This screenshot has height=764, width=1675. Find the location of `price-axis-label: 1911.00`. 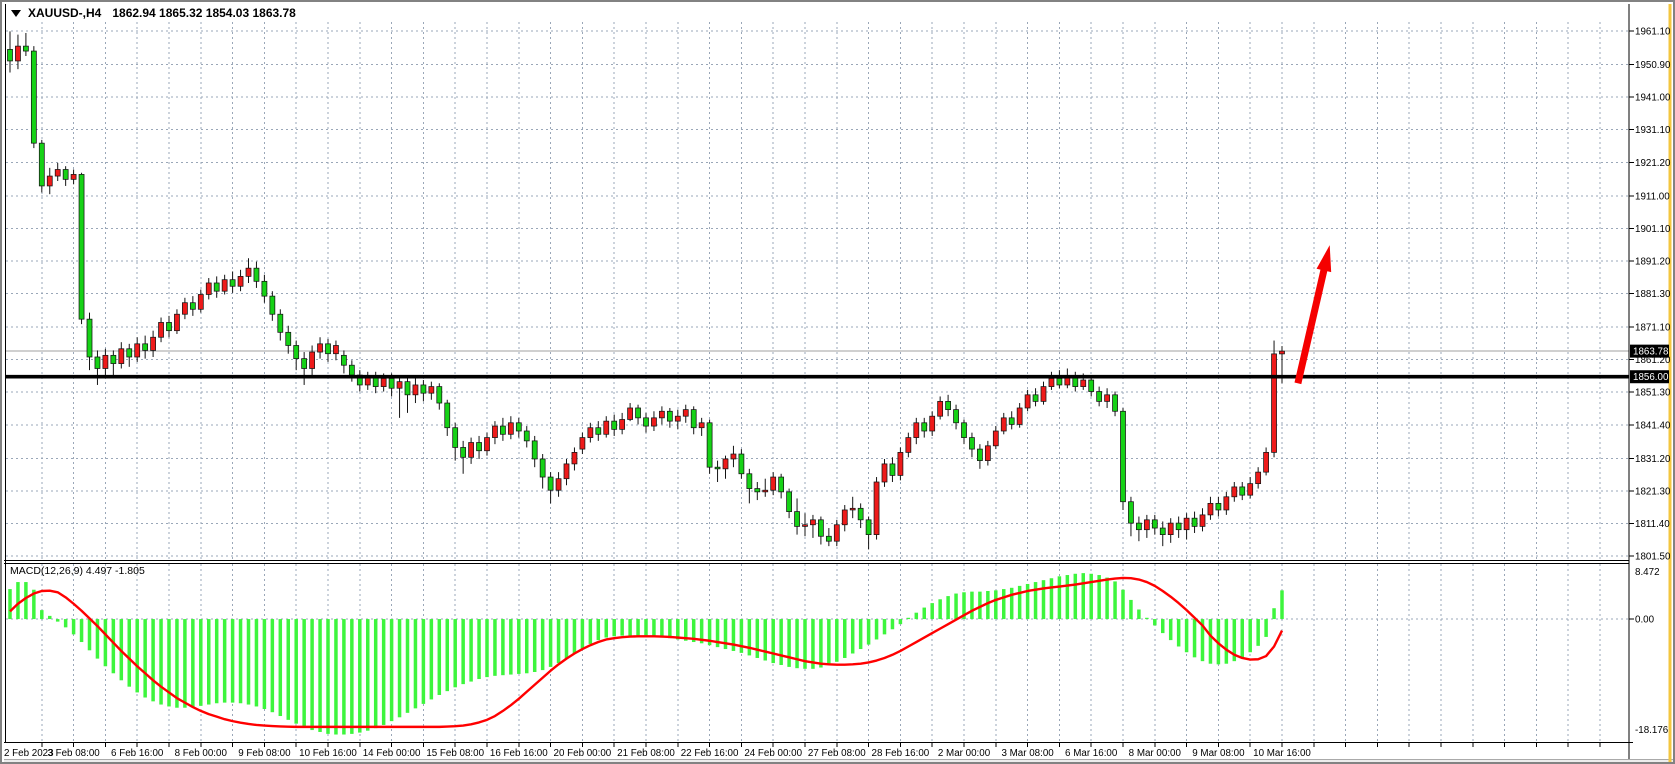

price-axis-label: 1911.00 is located at coordinates (1652, 196).